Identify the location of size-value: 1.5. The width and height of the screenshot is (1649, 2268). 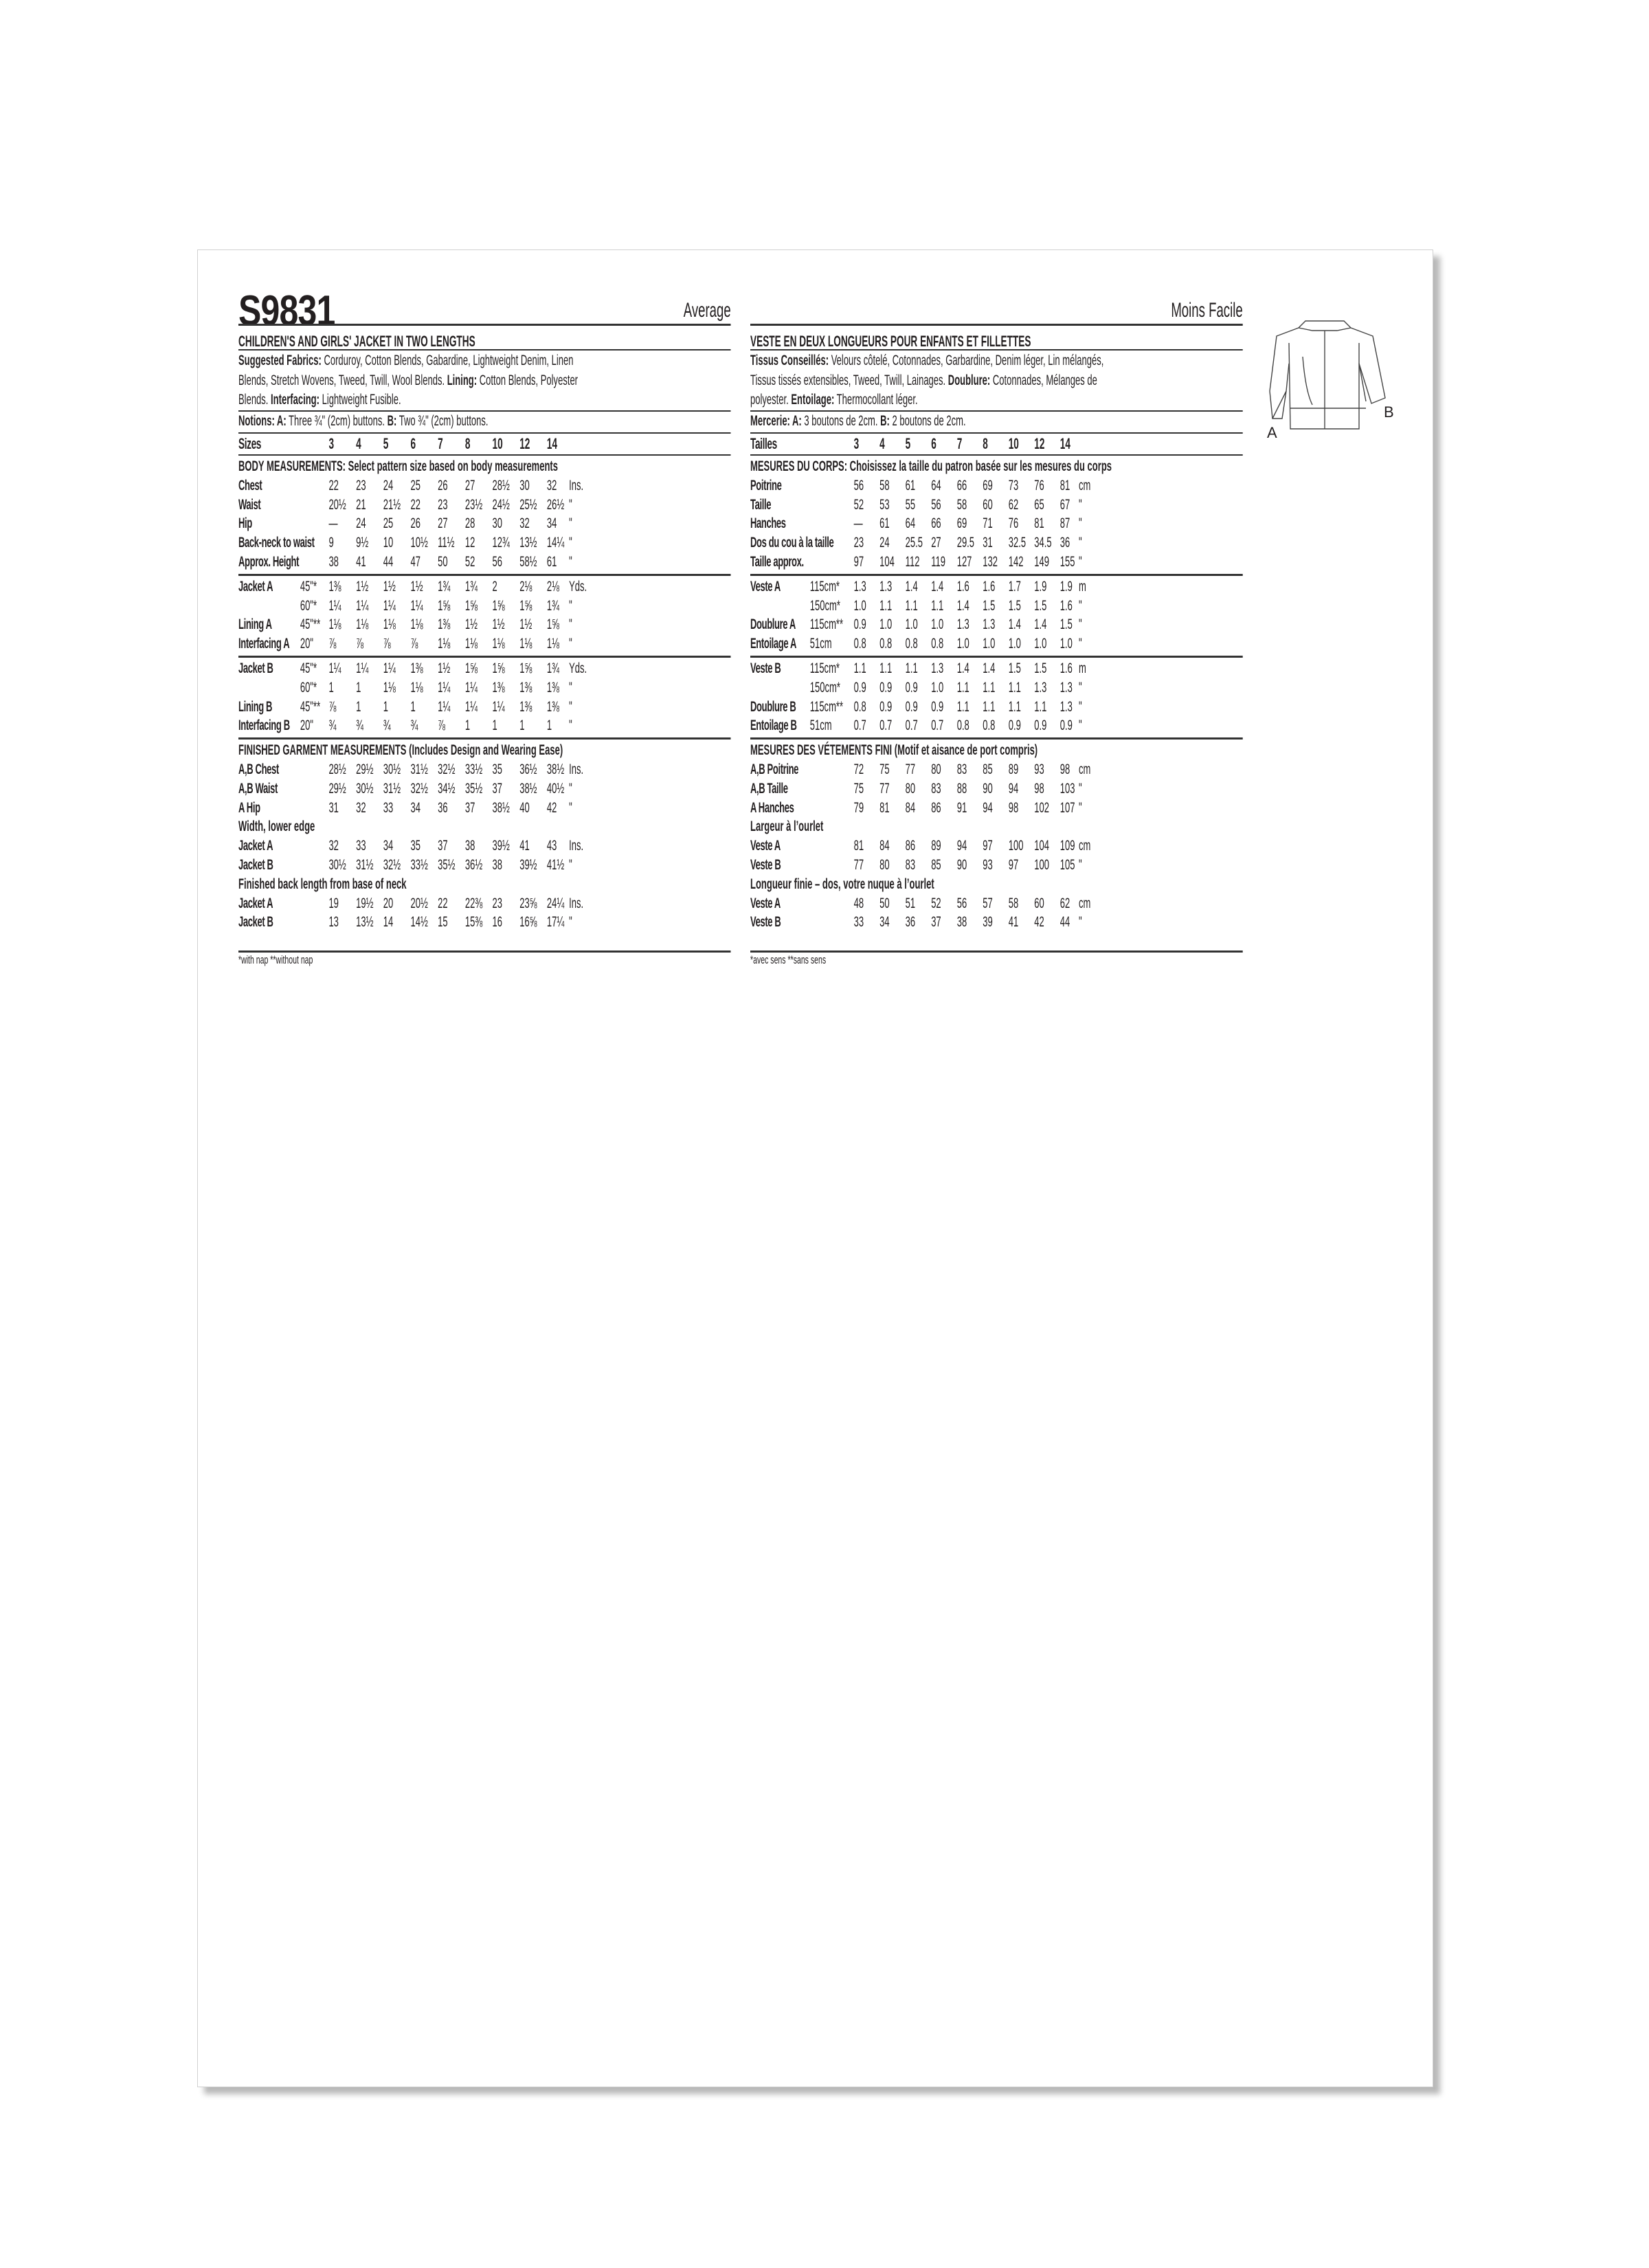
(1040, 668).